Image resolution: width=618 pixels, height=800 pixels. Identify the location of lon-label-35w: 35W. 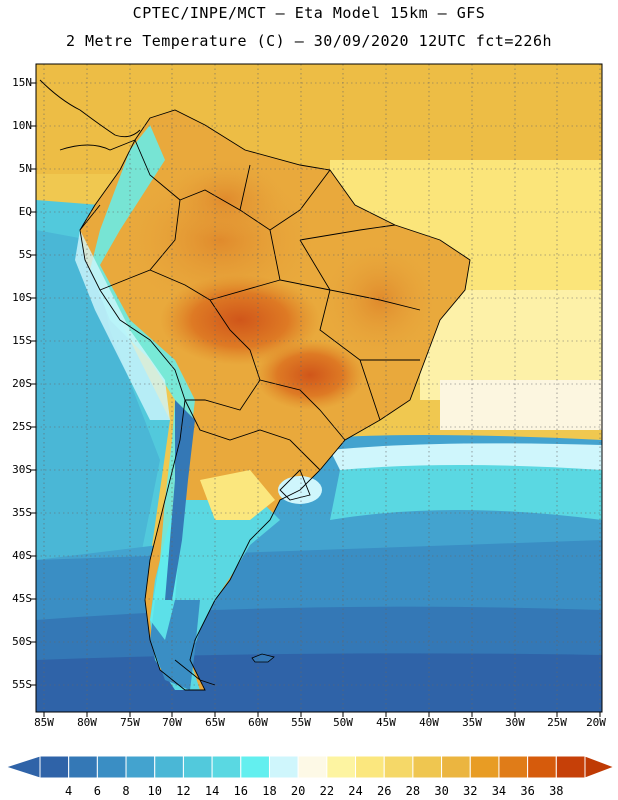
(472, 722).